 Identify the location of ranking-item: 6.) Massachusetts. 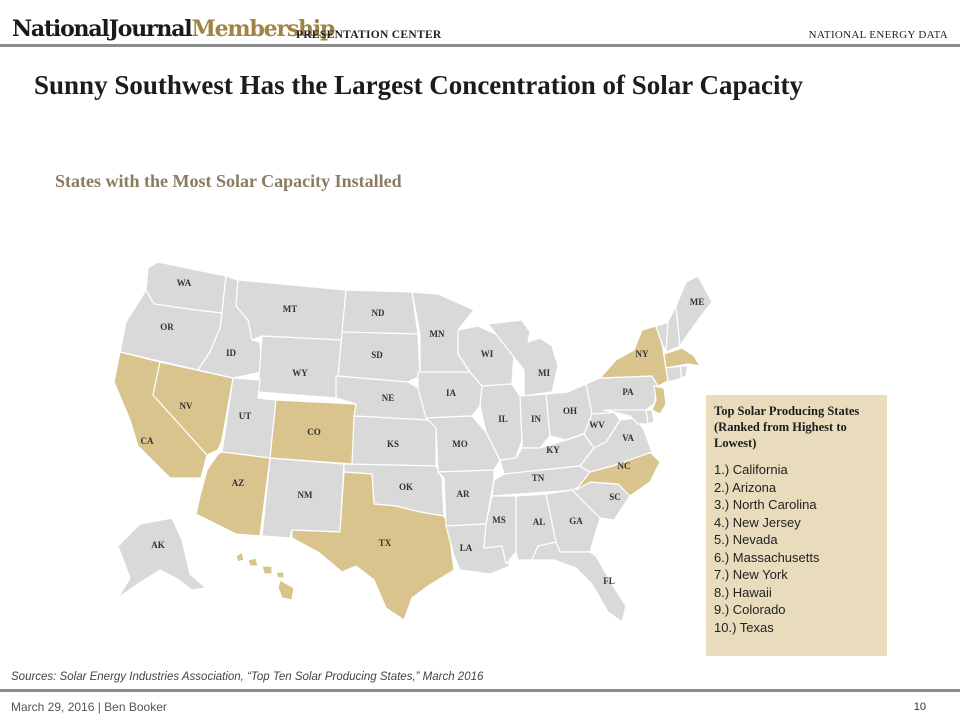
(767, 557).